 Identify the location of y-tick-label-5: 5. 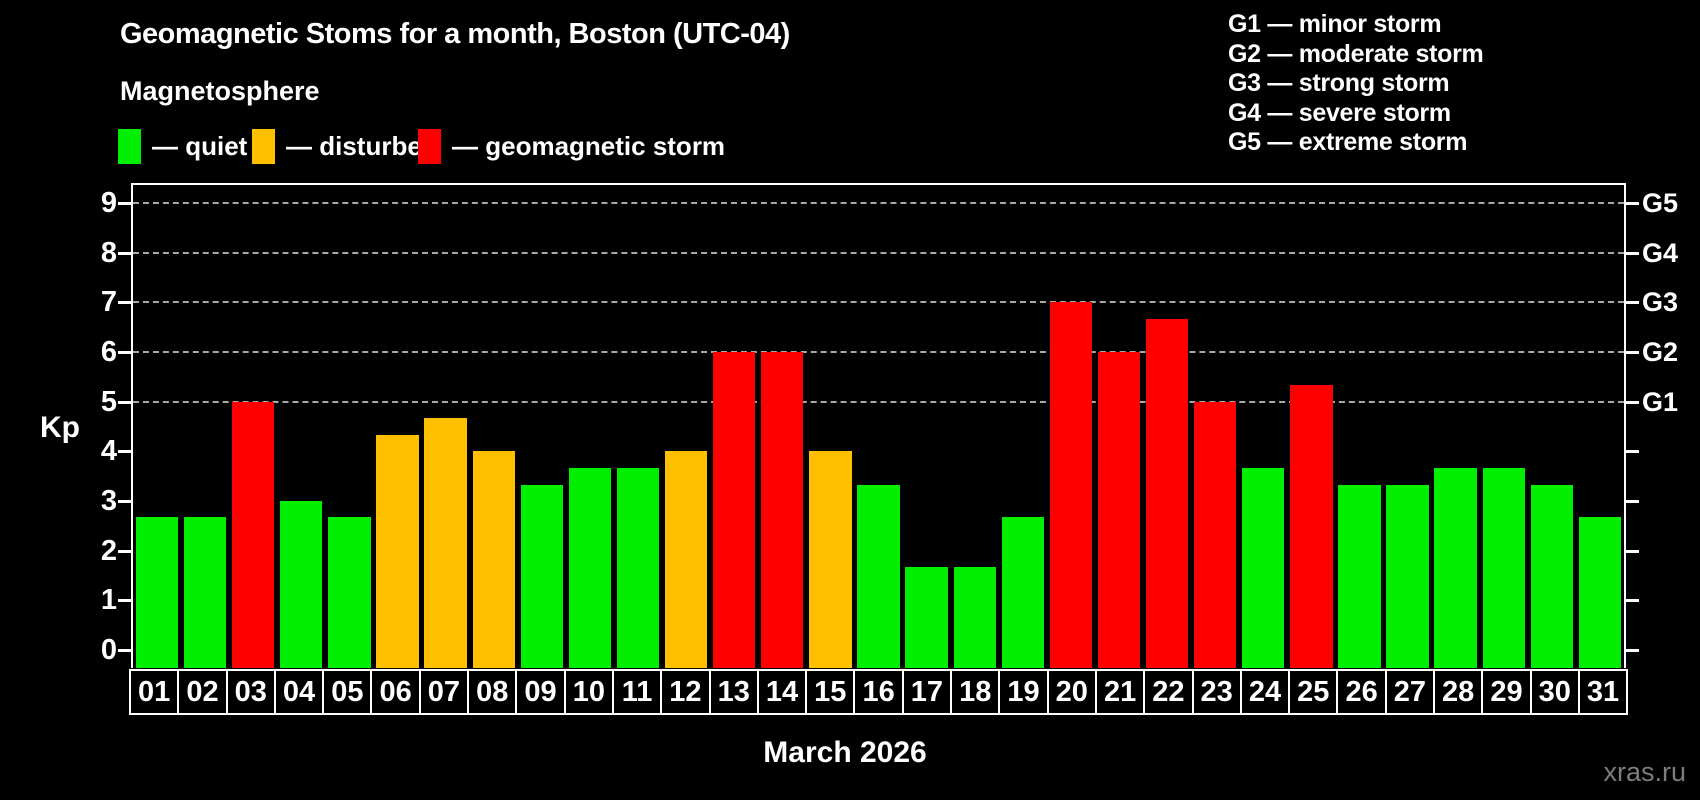
(108, 401).